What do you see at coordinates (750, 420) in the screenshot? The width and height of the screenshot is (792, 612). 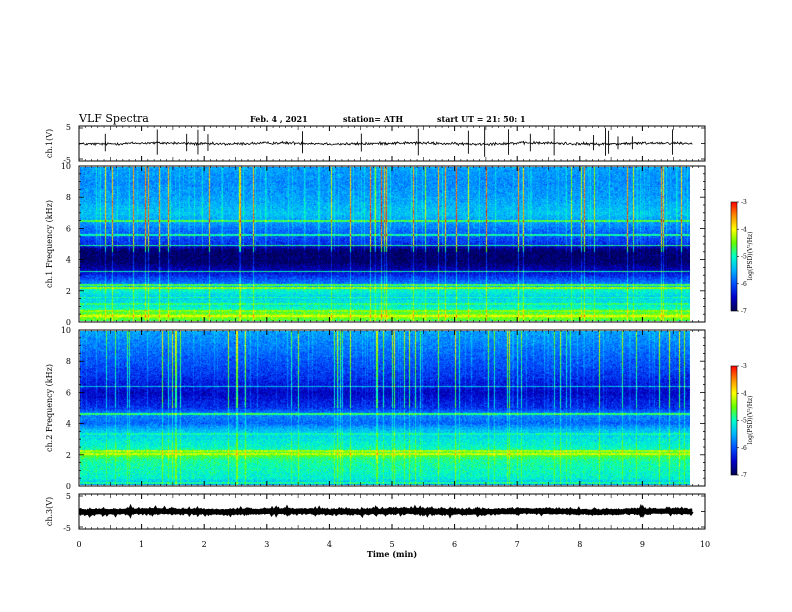 I see `ch2-colorbar-label: log(PSD)(V²/Hz)` at bounding box center [750, 420].